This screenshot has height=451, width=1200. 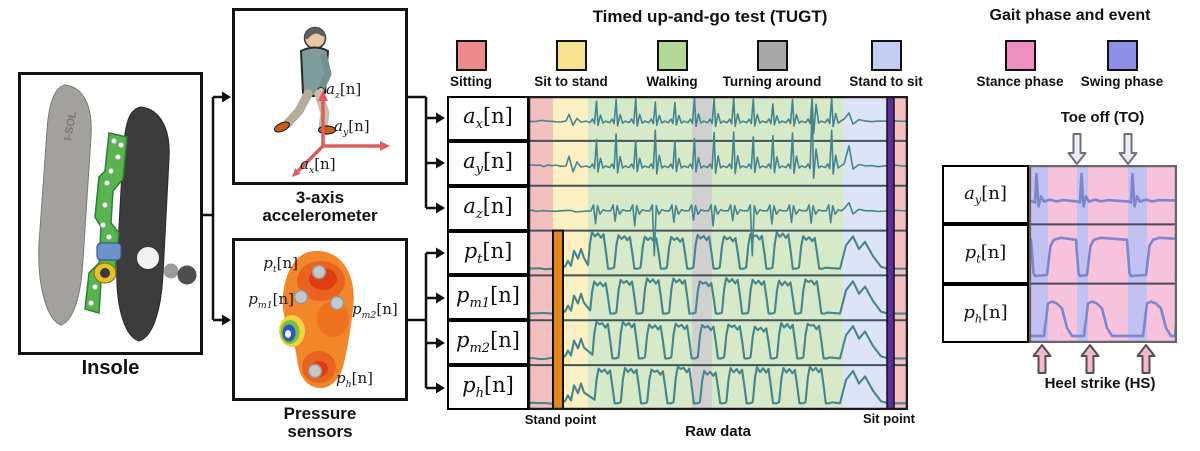 What do you see at coordinates (978, 200) in the screenshot?
I see `label-sub: y` at bounding box center [978, 200].